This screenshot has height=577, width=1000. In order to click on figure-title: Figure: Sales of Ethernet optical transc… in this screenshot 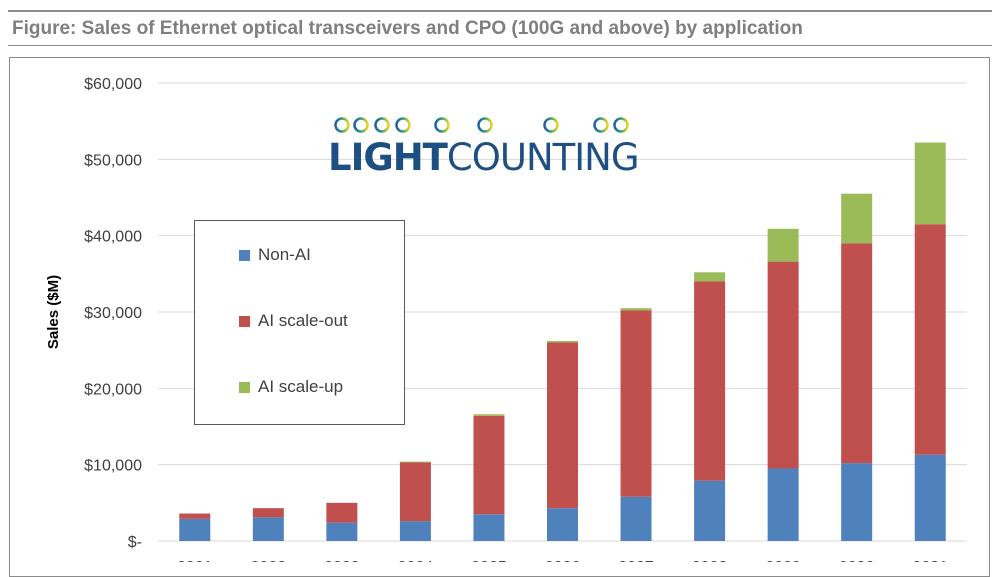, I will do `click(407, 28)`.